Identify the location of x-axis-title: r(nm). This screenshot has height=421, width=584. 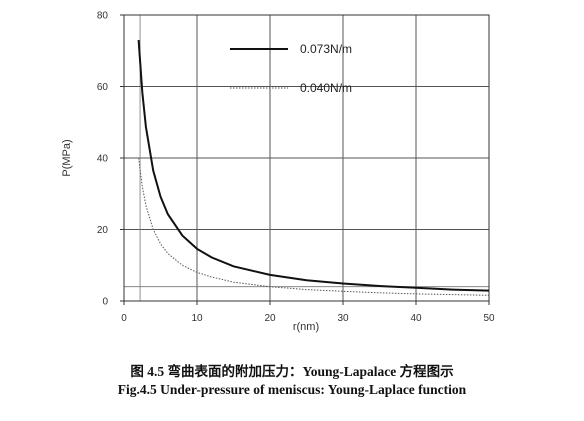
(306, 327).